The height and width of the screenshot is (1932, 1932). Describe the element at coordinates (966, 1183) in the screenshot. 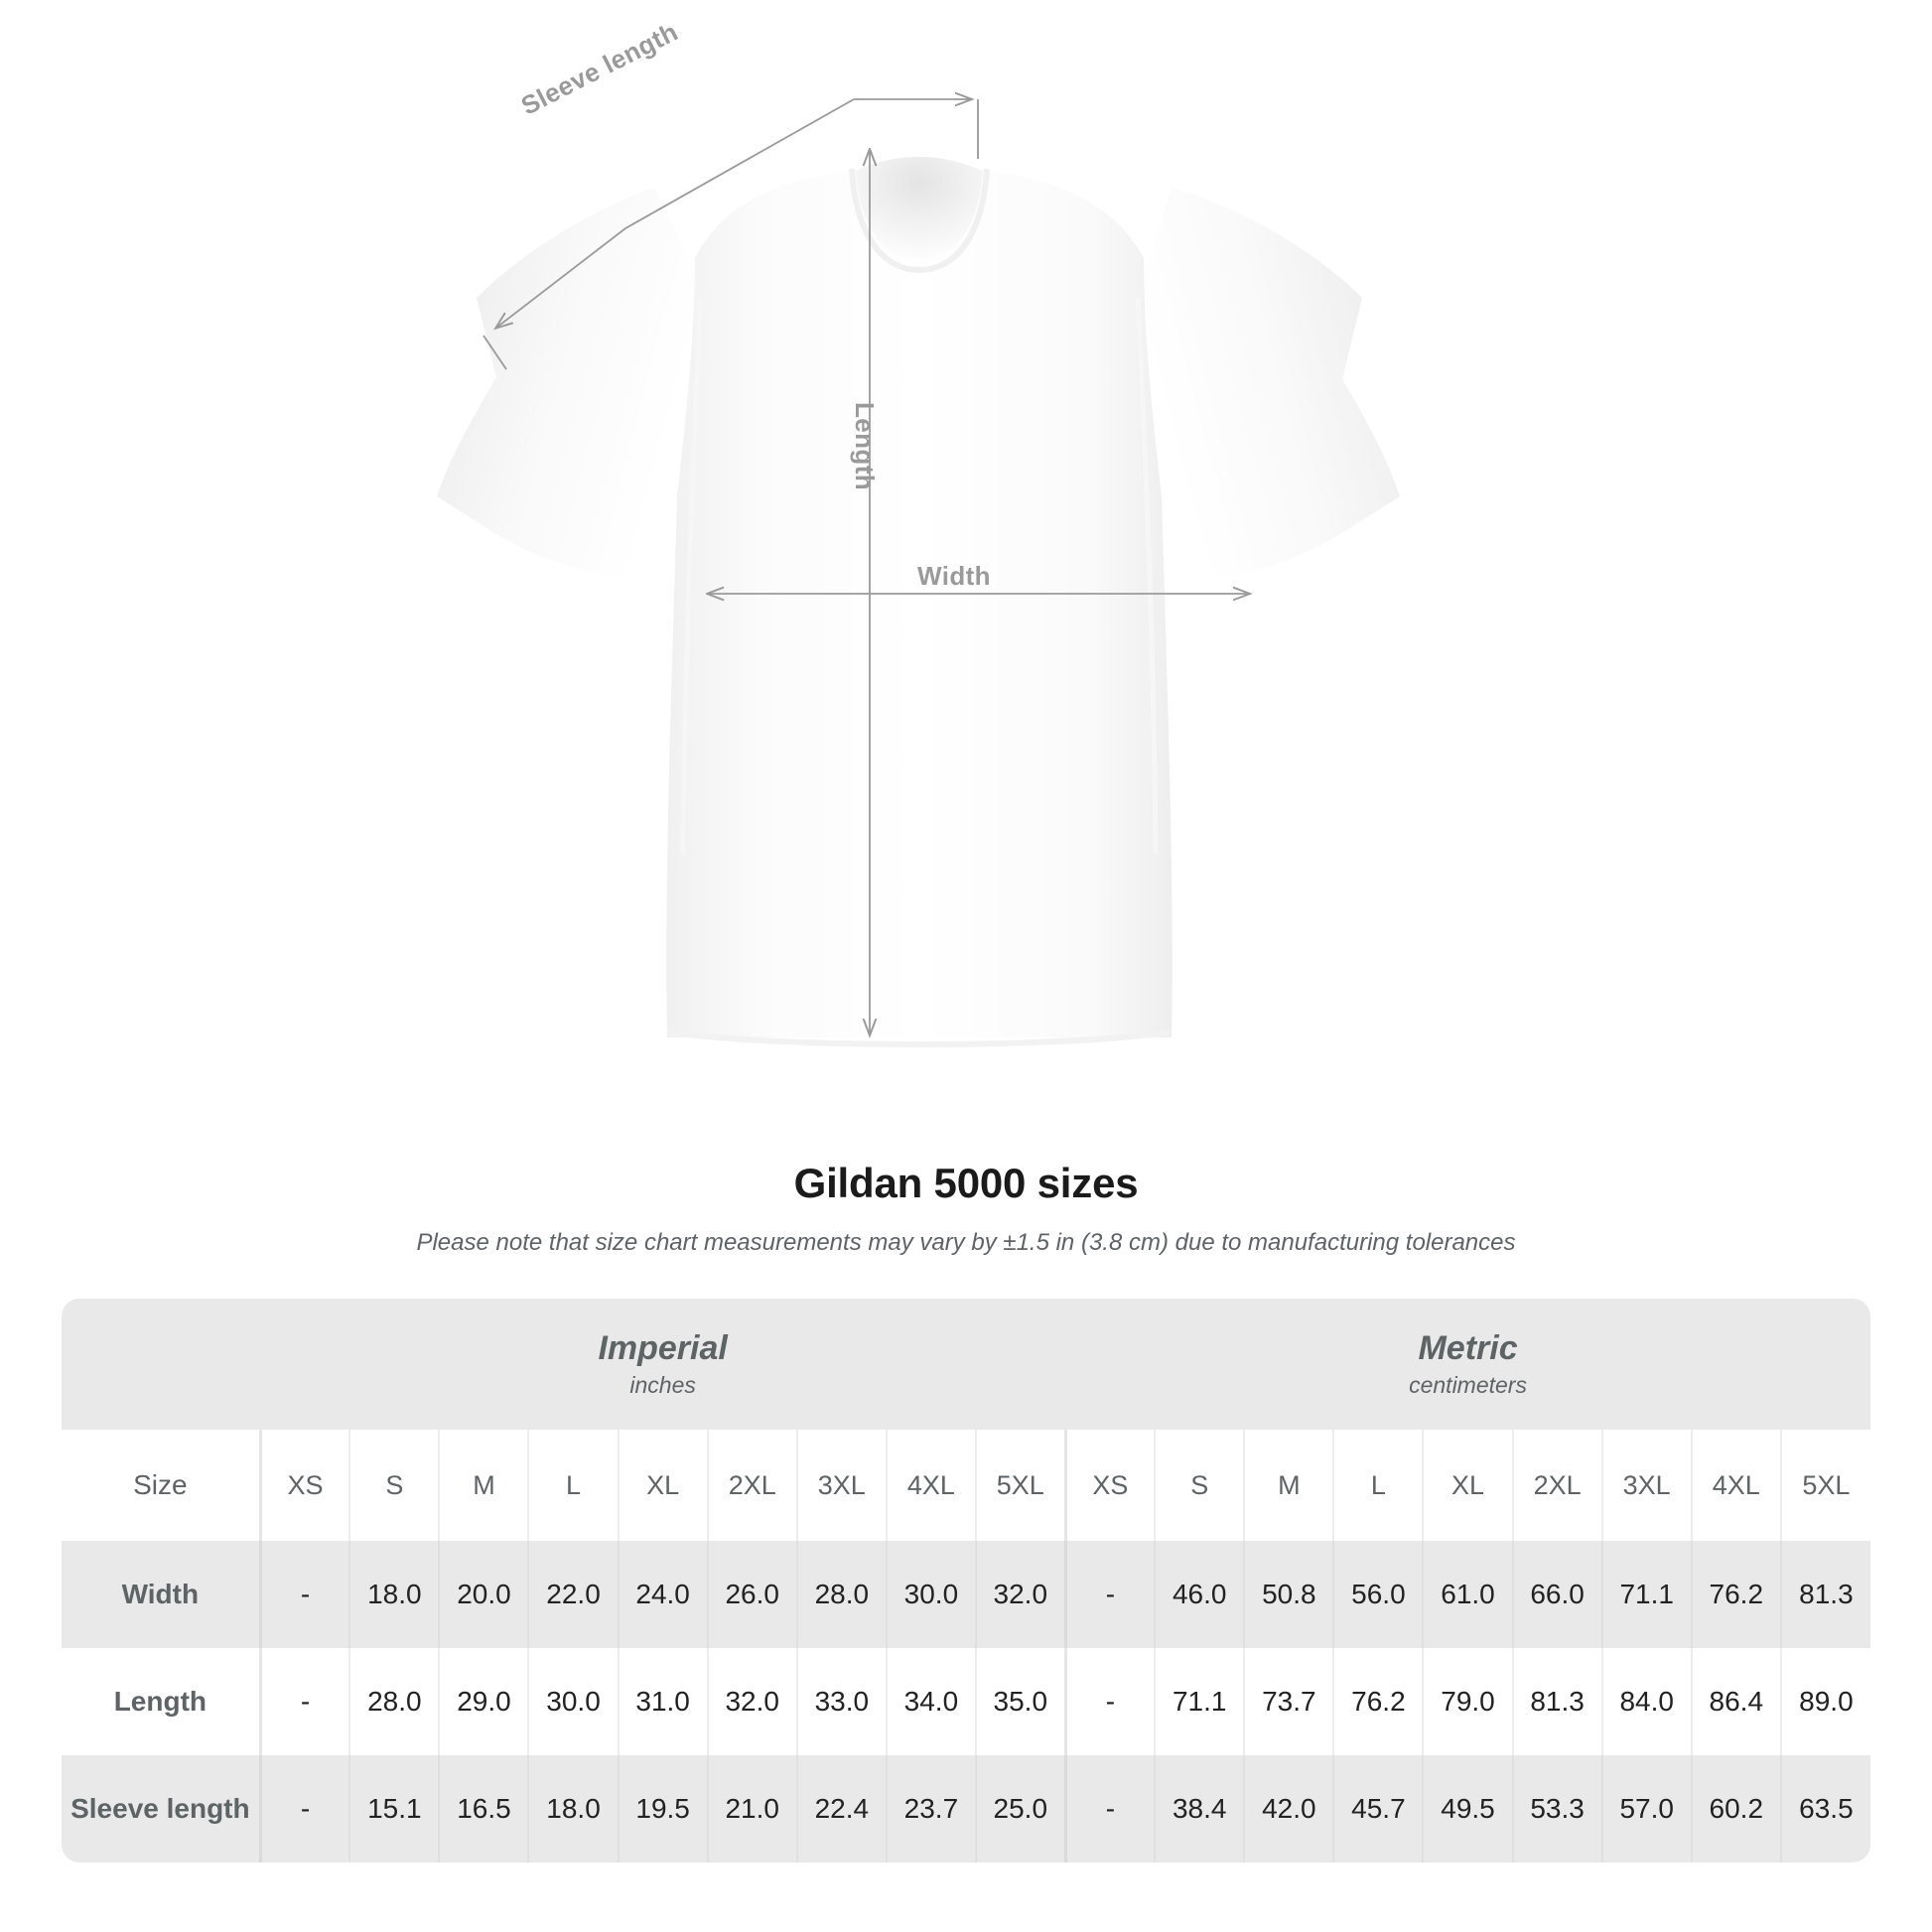

I see `page-title: Gildan 5000 sizes` at that location.